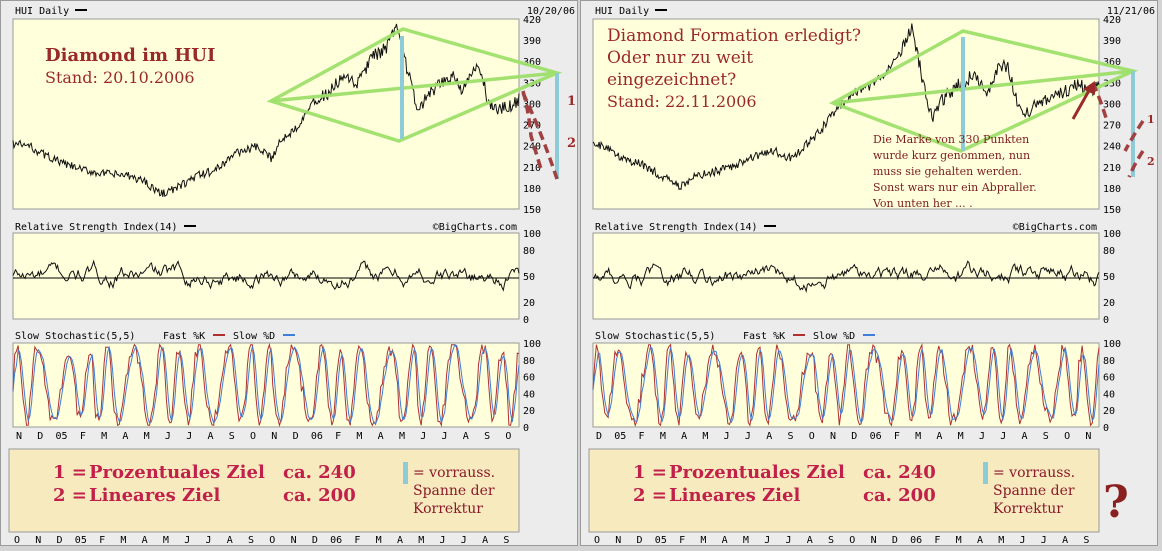 The image size is (1162, 551). Describe the element at coordinates (734, 36) in the screenshot. I see `annotation-line-1: Diamond Formation erledigt?` at that location.